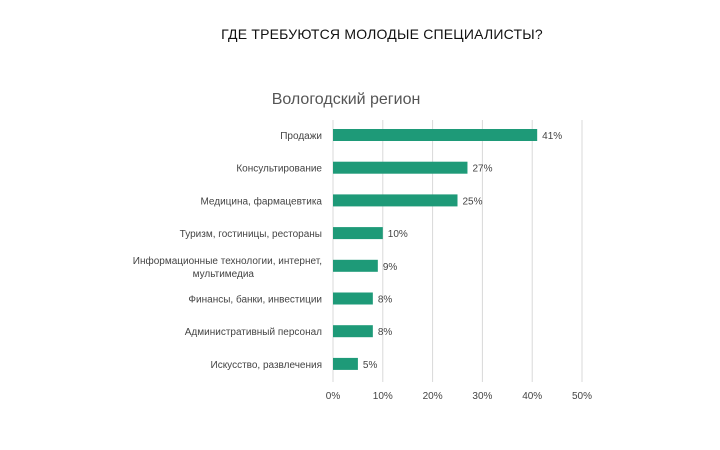 The width and height of the screenshot is (720, 450). Describe the element at coordinates (261, 201) in the screenshot. I see `category-label: Медицина, фармацевтика` at that location.